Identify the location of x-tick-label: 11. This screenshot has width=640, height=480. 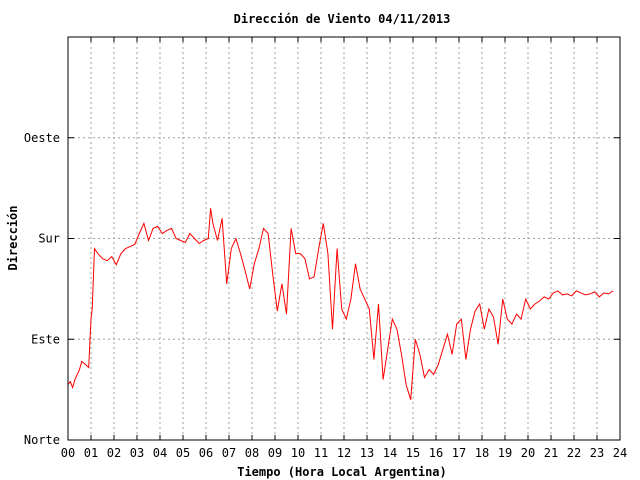
(321, 453).